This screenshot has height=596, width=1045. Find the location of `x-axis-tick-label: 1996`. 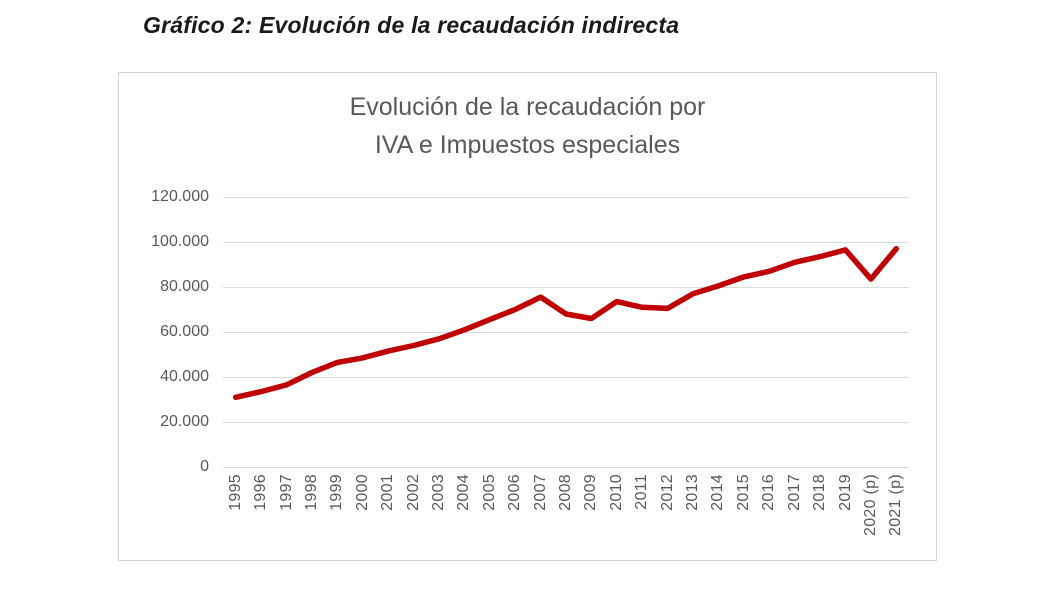

x-axis-tick-label: 1996 is located at coordinates (261, 492).